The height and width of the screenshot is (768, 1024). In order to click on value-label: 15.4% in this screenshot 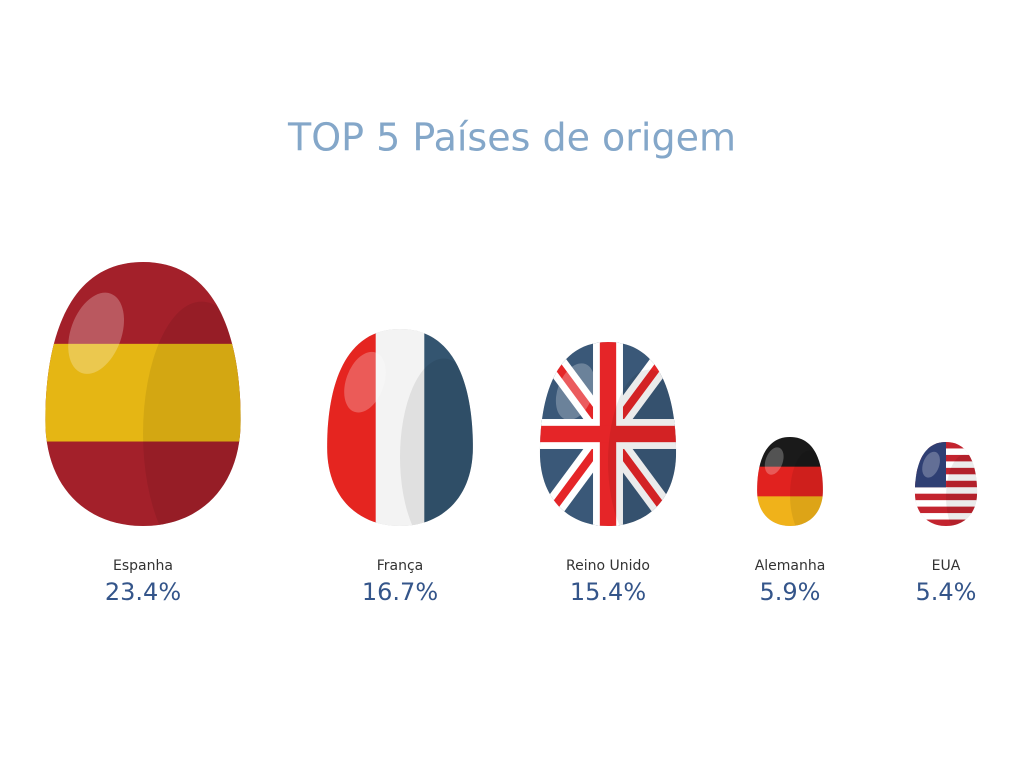, I will do `click(608, 592)`.